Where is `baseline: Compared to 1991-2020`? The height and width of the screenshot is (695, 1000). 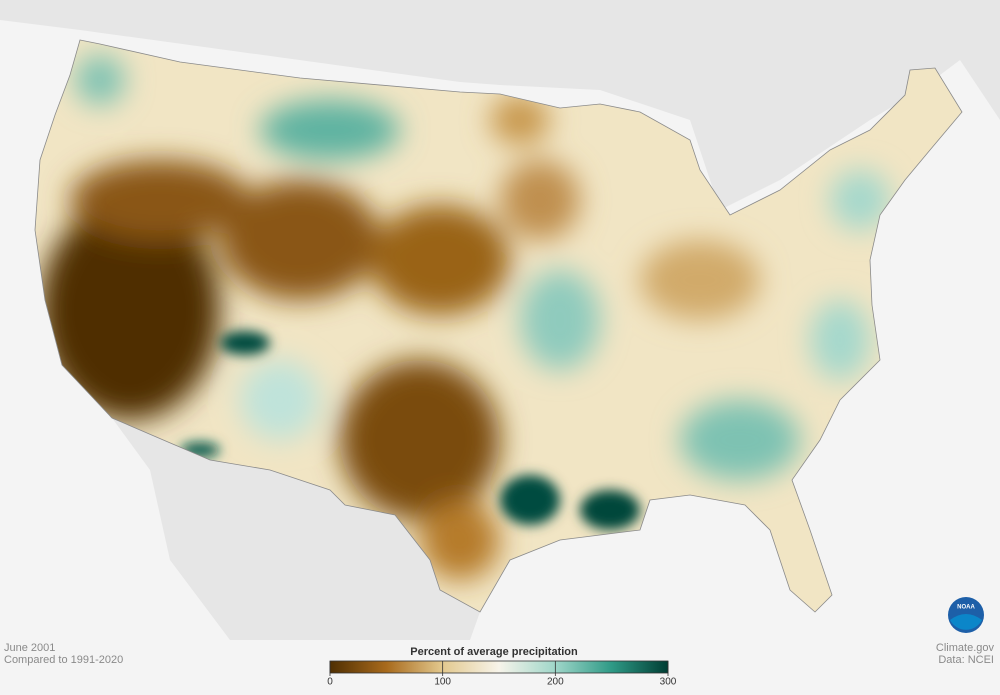
baseline: Compared to 1991-2020 is located at coordinates (63, 660).